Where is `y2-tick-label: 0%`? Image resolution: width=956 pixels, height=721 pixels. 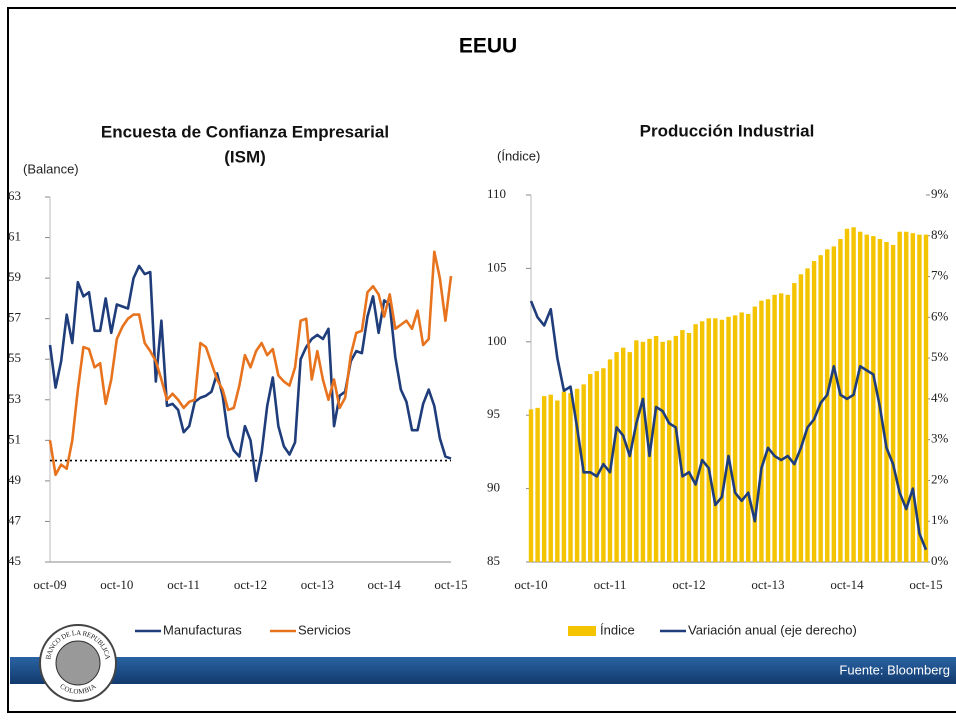 y2-tick-label: 0% is located at coordinates (940, 560).